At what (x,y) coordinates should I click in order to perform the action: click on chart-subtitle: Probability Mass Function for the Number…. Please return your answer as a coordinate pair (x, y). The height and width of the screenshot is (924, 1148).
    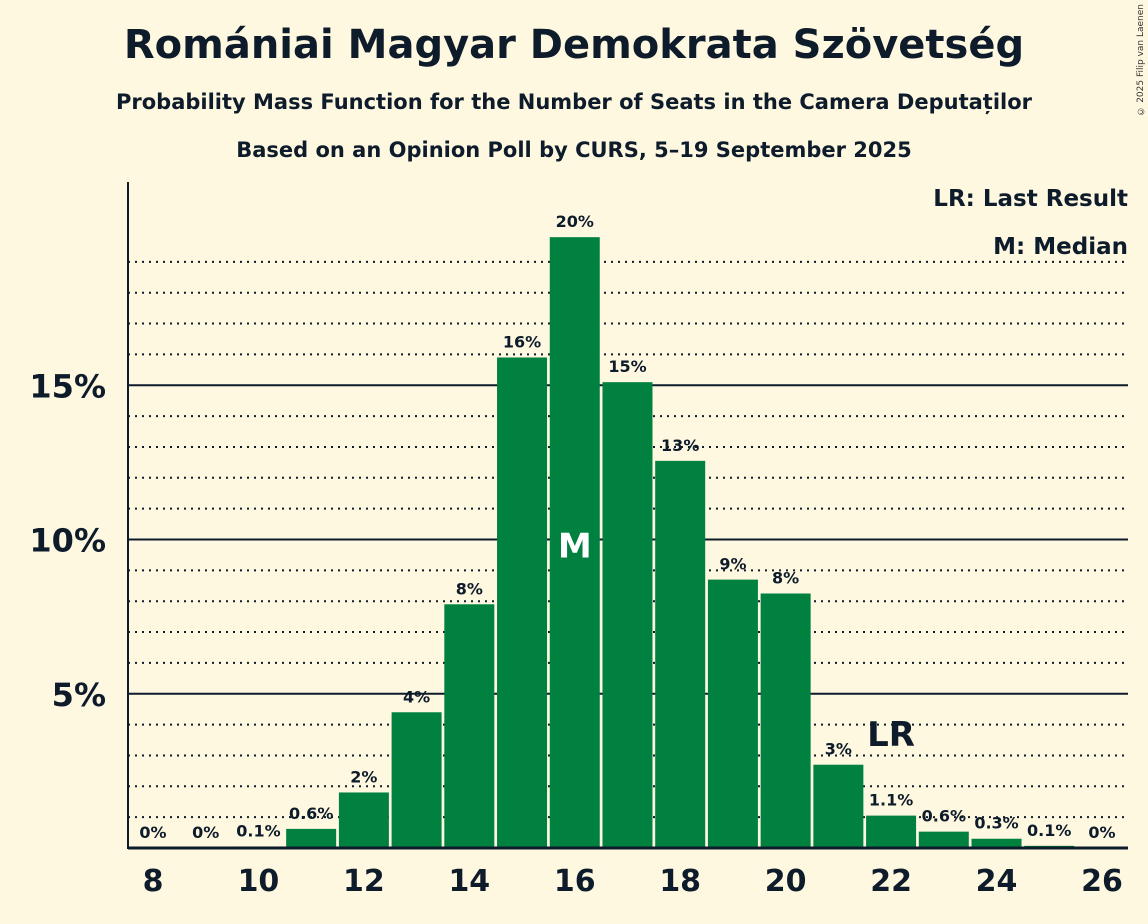
    Looking at the image, I should click on (573, 102).